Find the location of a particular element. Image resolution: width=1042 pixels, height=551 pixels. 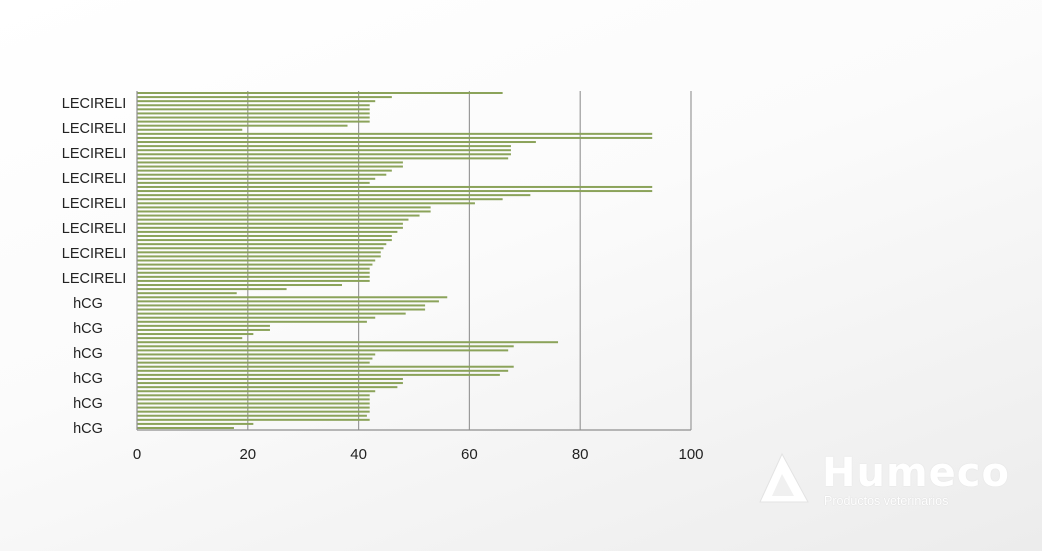

brand-name: Humeco is located at coordinates (916, 473).